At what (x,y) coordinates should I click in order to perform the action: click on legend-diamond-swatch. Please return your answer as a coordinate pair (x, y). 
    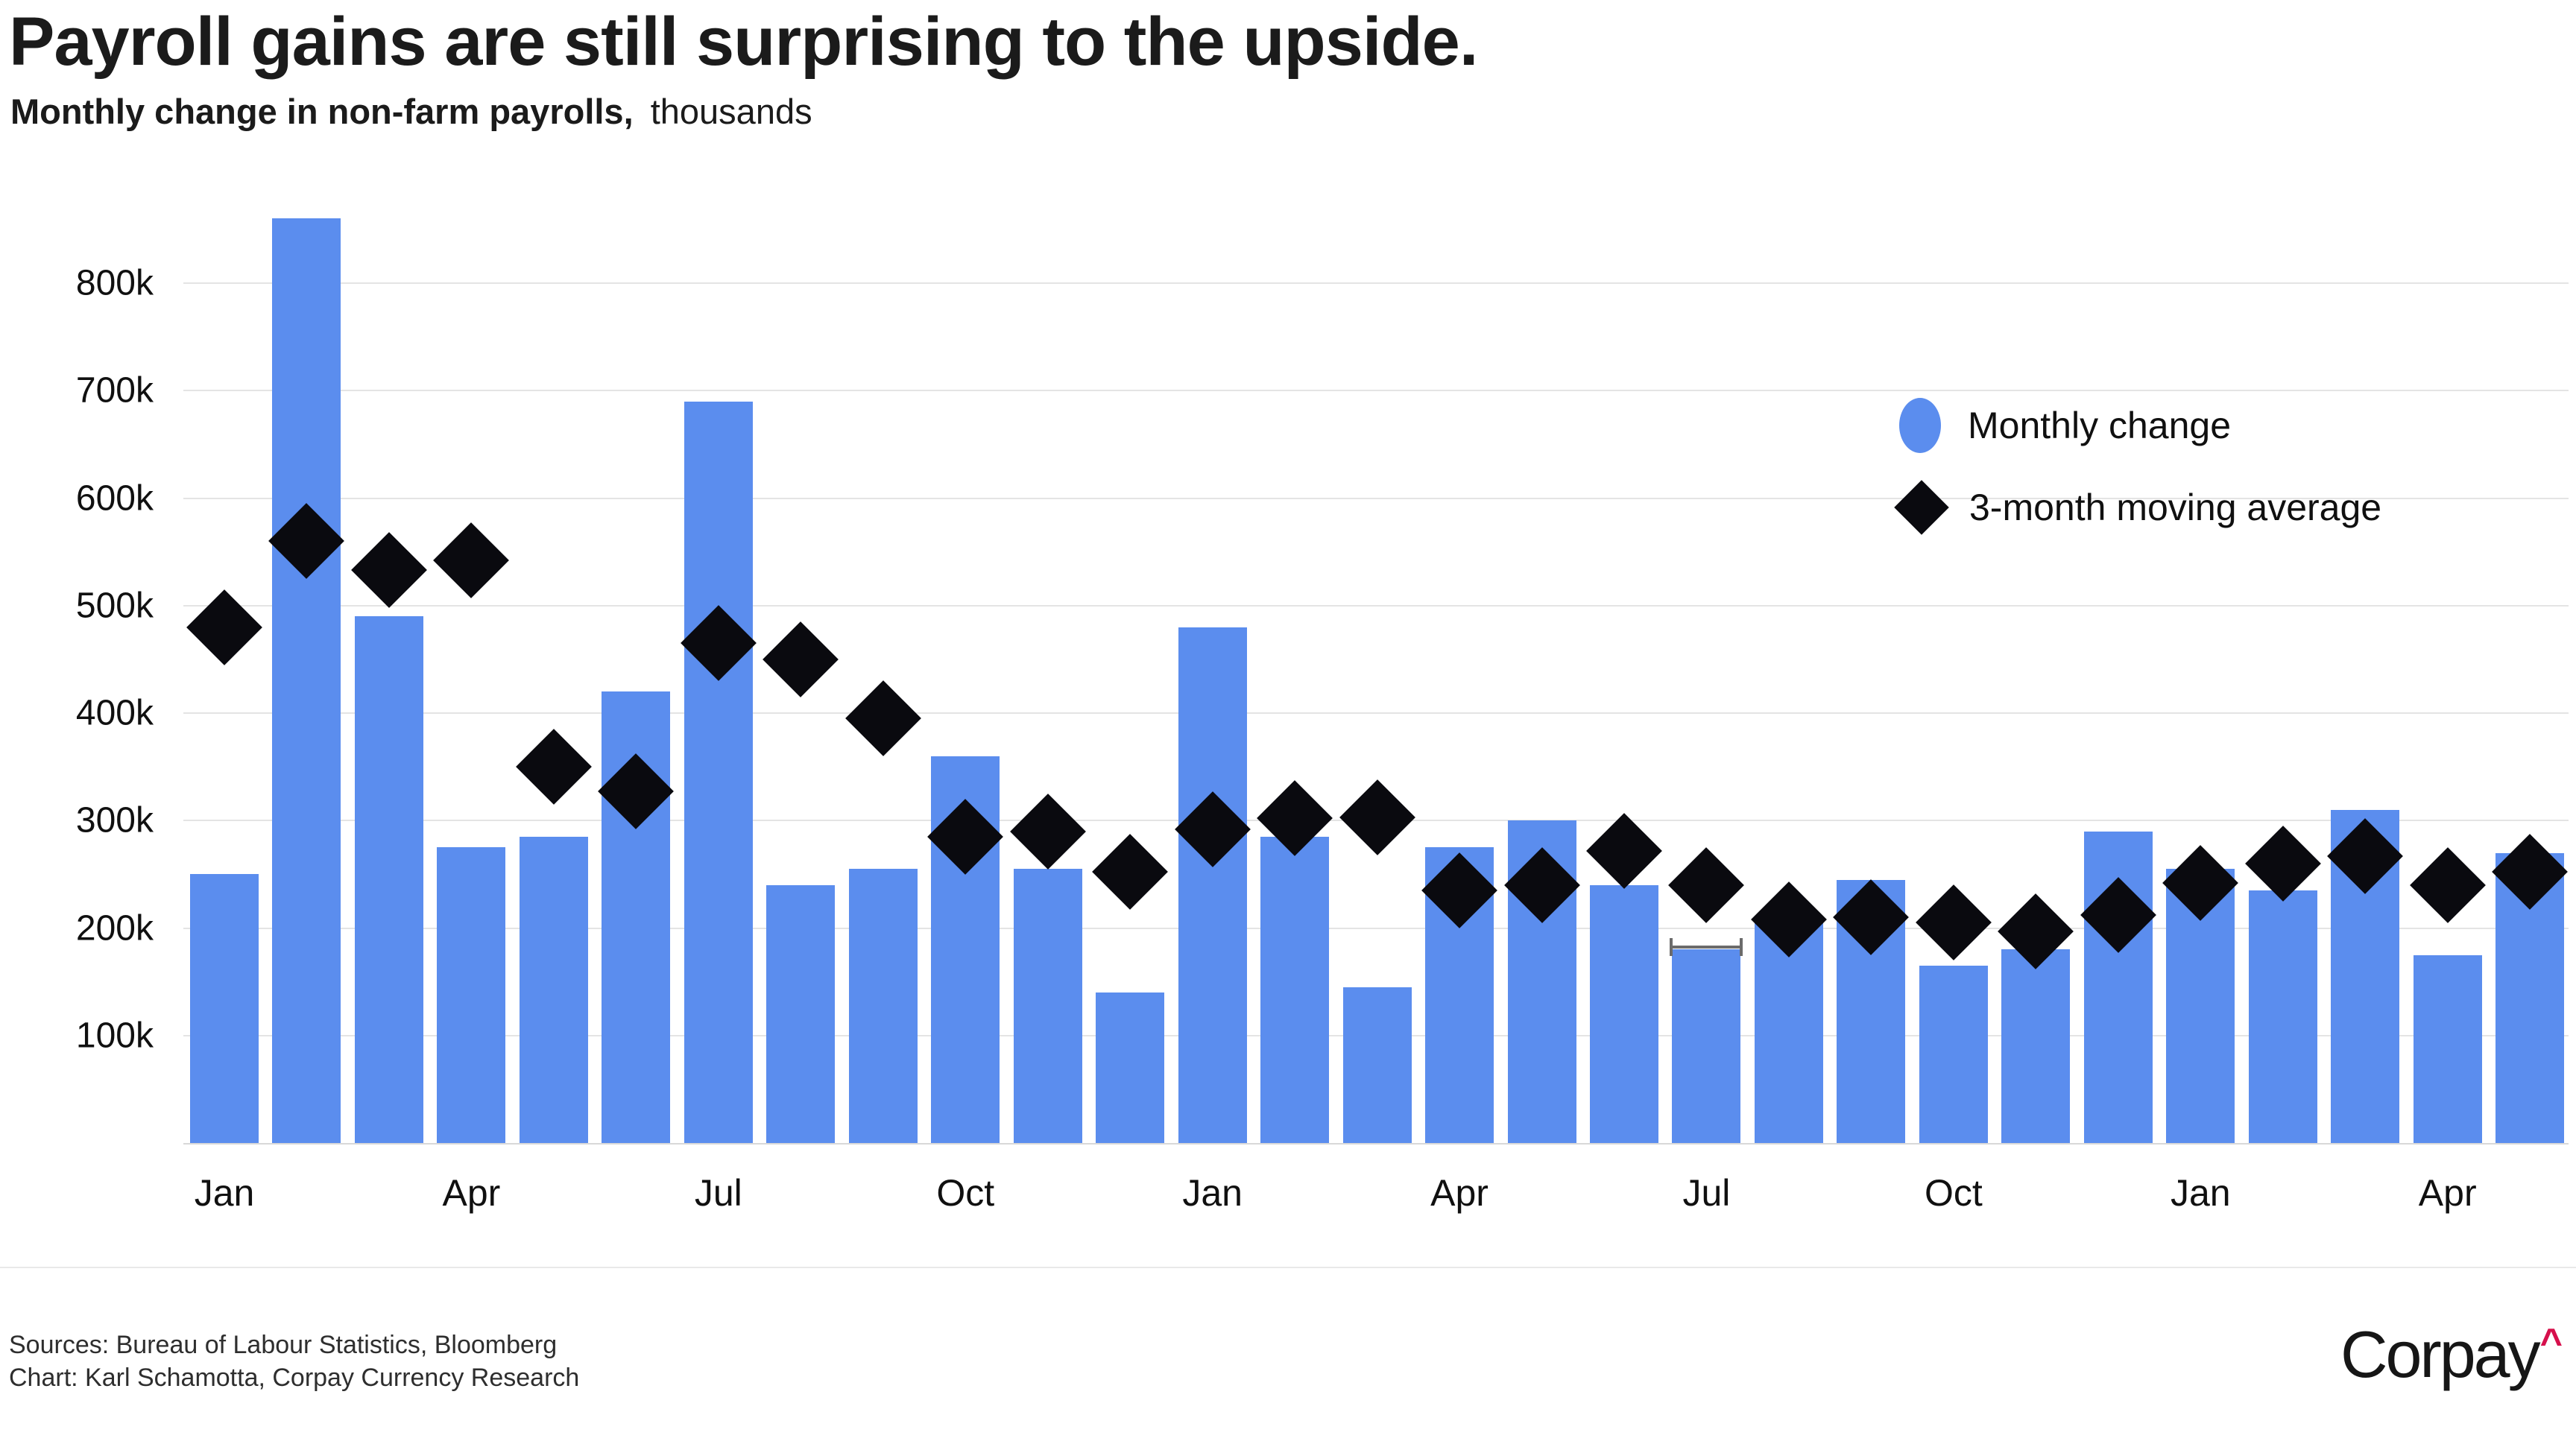
    Looking at the image, I should click on (1921, 507).